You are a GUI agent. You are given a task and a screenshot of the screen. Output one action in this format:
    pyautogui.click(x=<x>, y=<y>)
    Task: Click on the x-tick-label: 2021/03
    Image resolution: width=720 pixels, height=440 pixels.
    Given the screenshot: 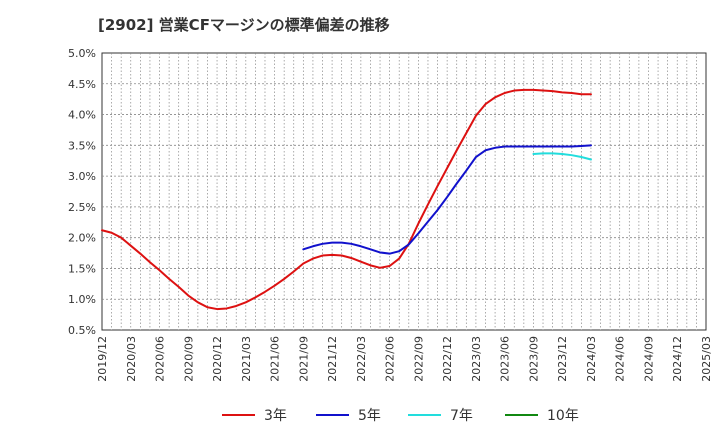 What is the action you would take?
    pyautogui.click(x=246, y=359)
    